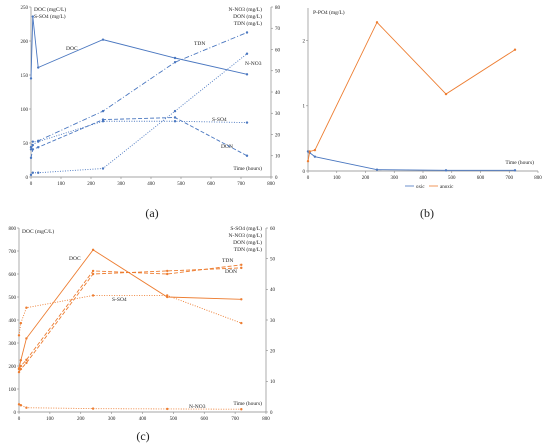 Image resolution: width=550 pixels, height=447 pixels. Describe the element at coordinates (452, 178) in the screenshot. I see `b-xtick-label-5: 500` at that location.